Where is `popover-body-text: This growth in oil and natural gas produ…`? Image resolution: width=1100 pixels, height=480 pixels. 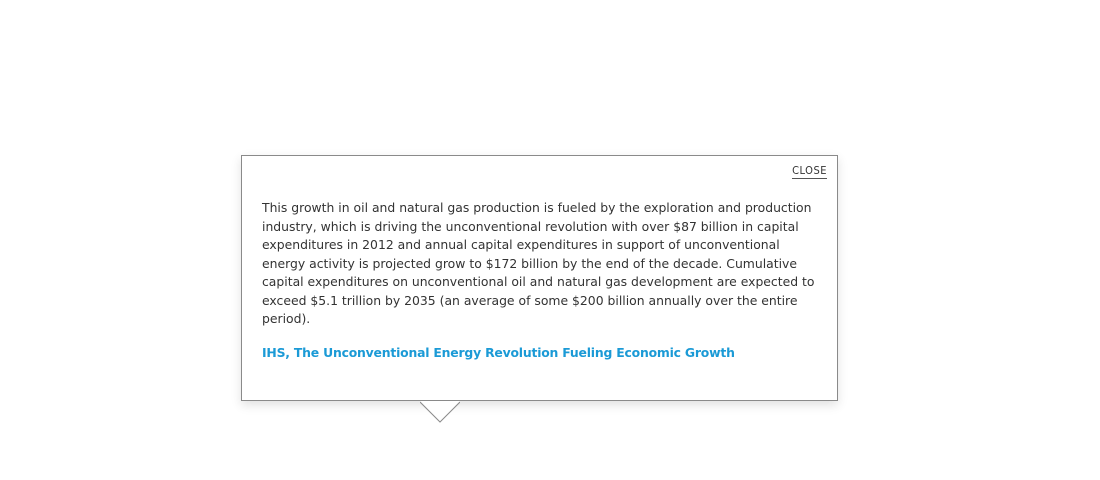
popover-body-text: This growth in oil and natural gas produ… is located at coordinates (538, 263).